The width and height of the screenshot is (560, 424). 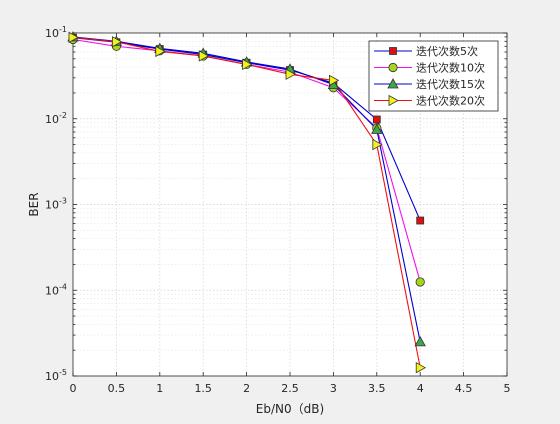 I want to click on legend-label: 迭代次数15次, so click(x=450, y=84).